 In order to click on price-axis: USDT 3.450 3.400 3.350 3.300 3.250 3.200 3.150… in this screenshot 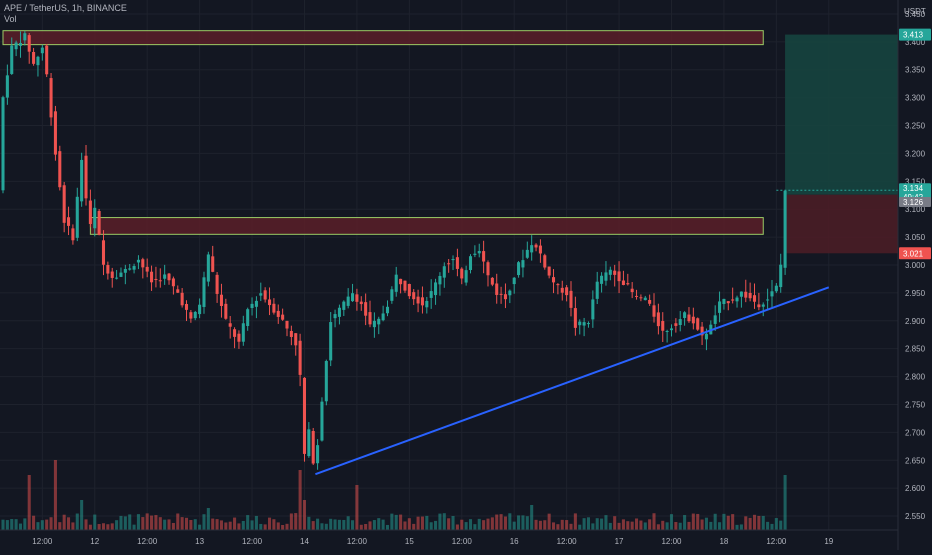, I will do `click(911, 275)`.